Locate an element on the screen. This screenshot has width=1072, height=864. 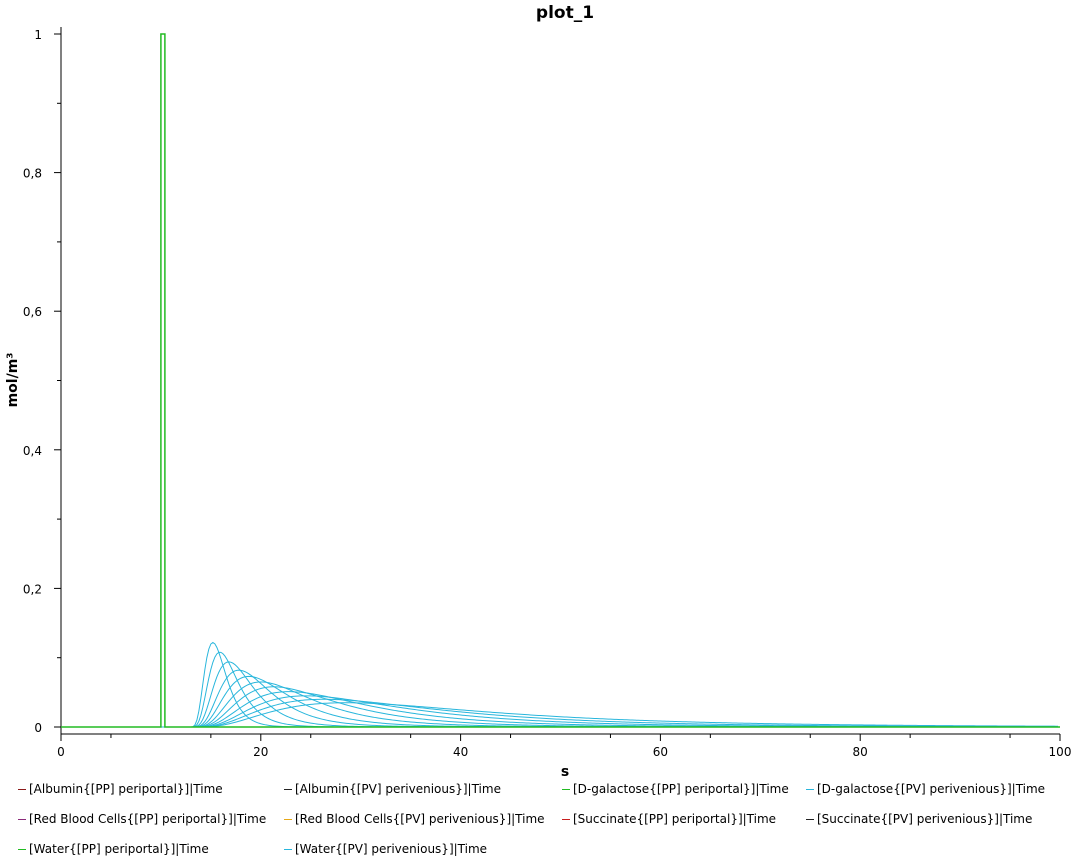
x-tick-label: 60 is located at coordinates (660, 752).